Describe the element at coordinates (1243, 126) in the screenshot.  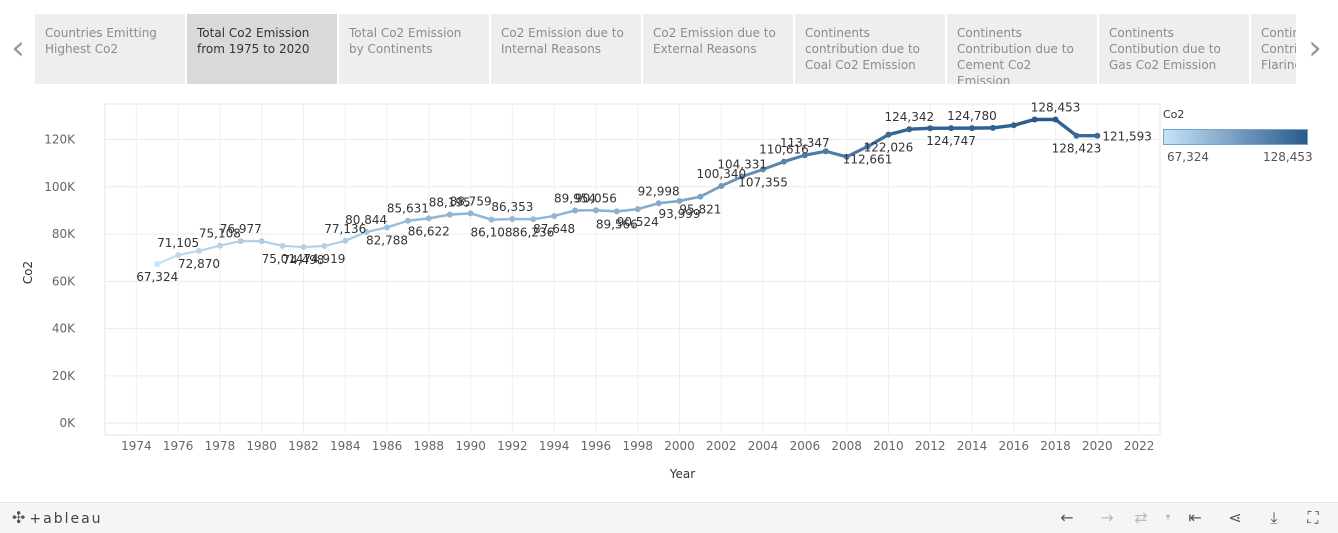
I see `color-legend: Co2 67,324 128,453` at that location.